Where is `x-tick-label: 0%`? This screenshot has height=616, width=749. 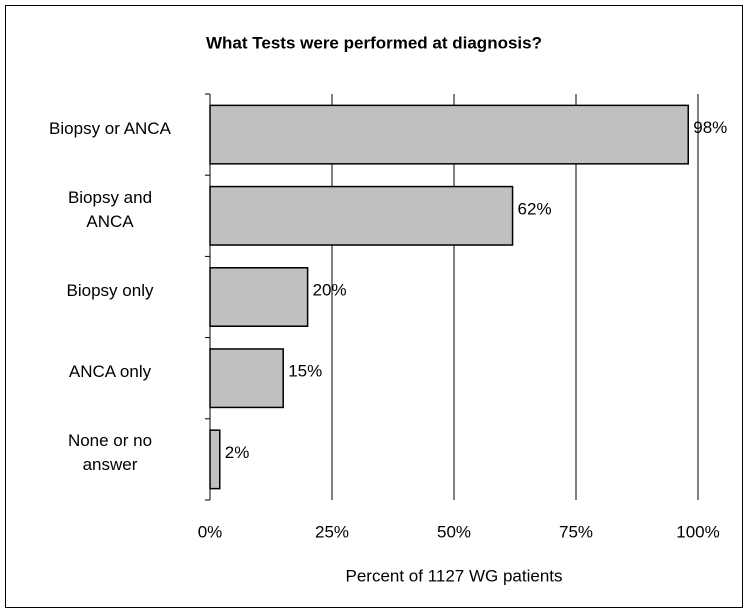
x-tick-label: 0% is located at coordinates (210, 531).